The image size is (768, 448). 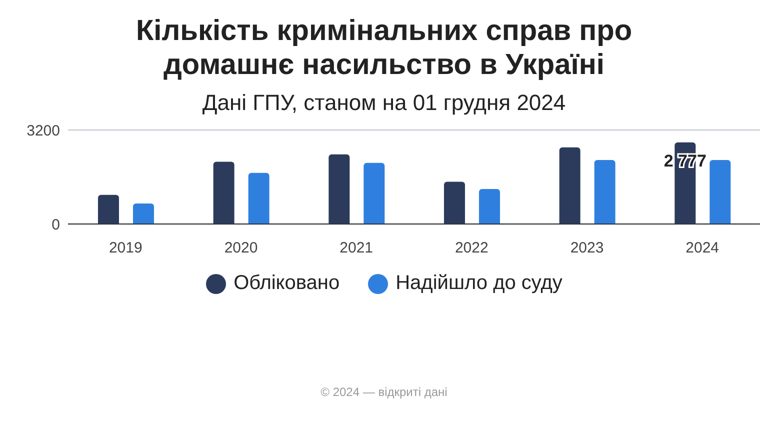 What do you see at coordinates (287, 283) in the screenshot?
I see `legend-label: Обліковано` at bounding box center [287, 283].